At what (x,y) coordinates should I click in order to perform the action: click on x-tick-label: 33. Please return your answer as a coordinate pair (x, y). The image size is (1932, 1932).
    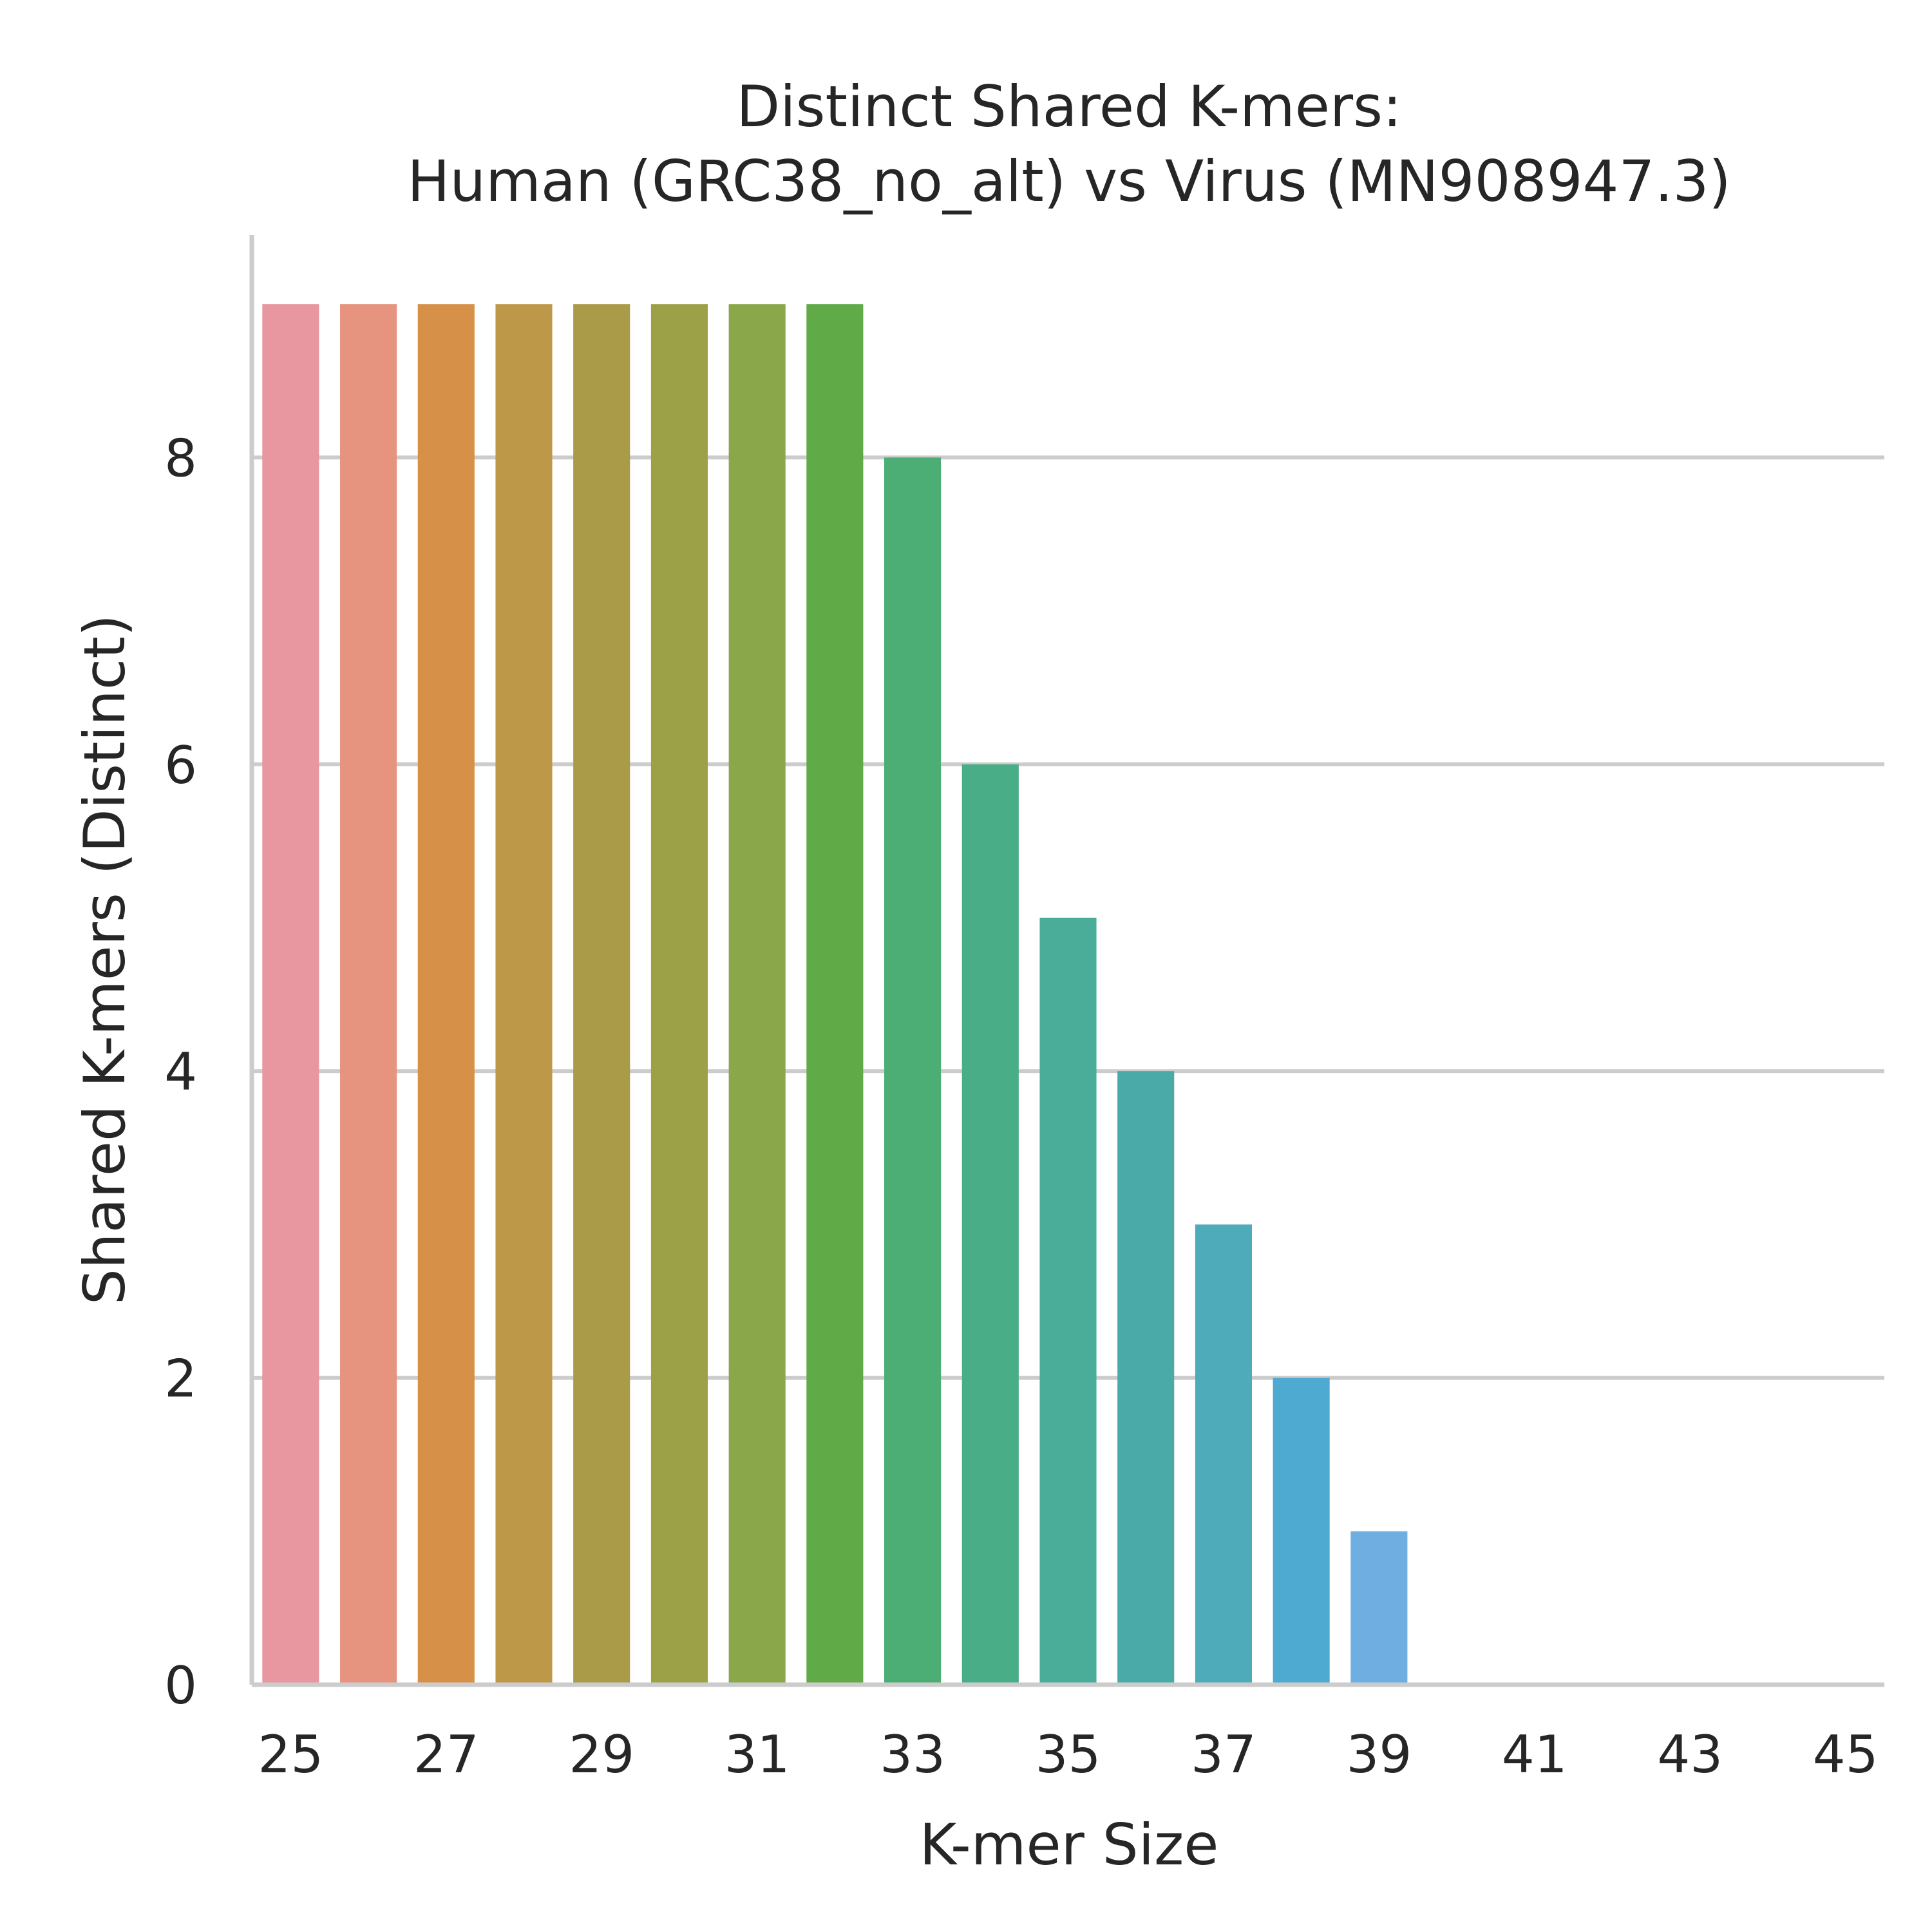
    Looking at the image, I should click on (912, 1755).